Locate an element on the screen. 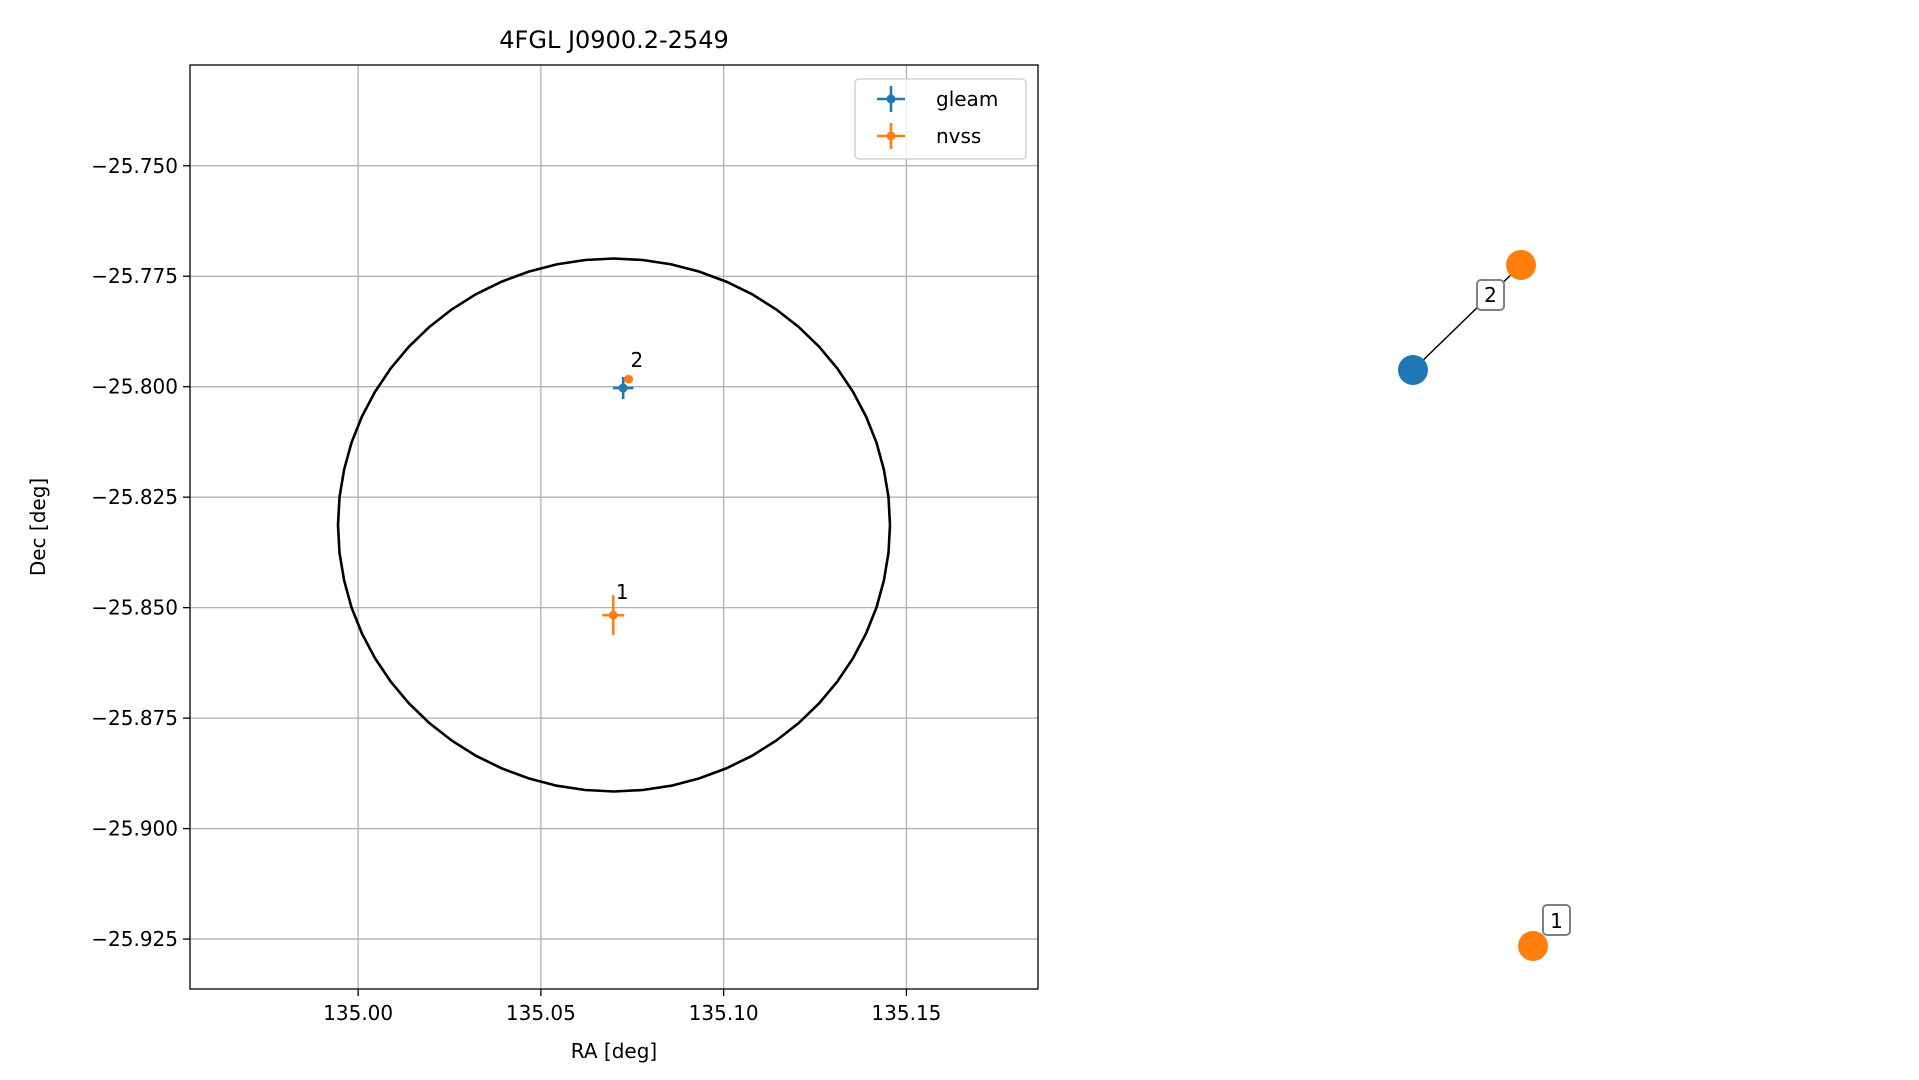 Image resolution: width=1919 pixels, height=1080 pixels. error-ellipse is located at coordinates (614, 525).